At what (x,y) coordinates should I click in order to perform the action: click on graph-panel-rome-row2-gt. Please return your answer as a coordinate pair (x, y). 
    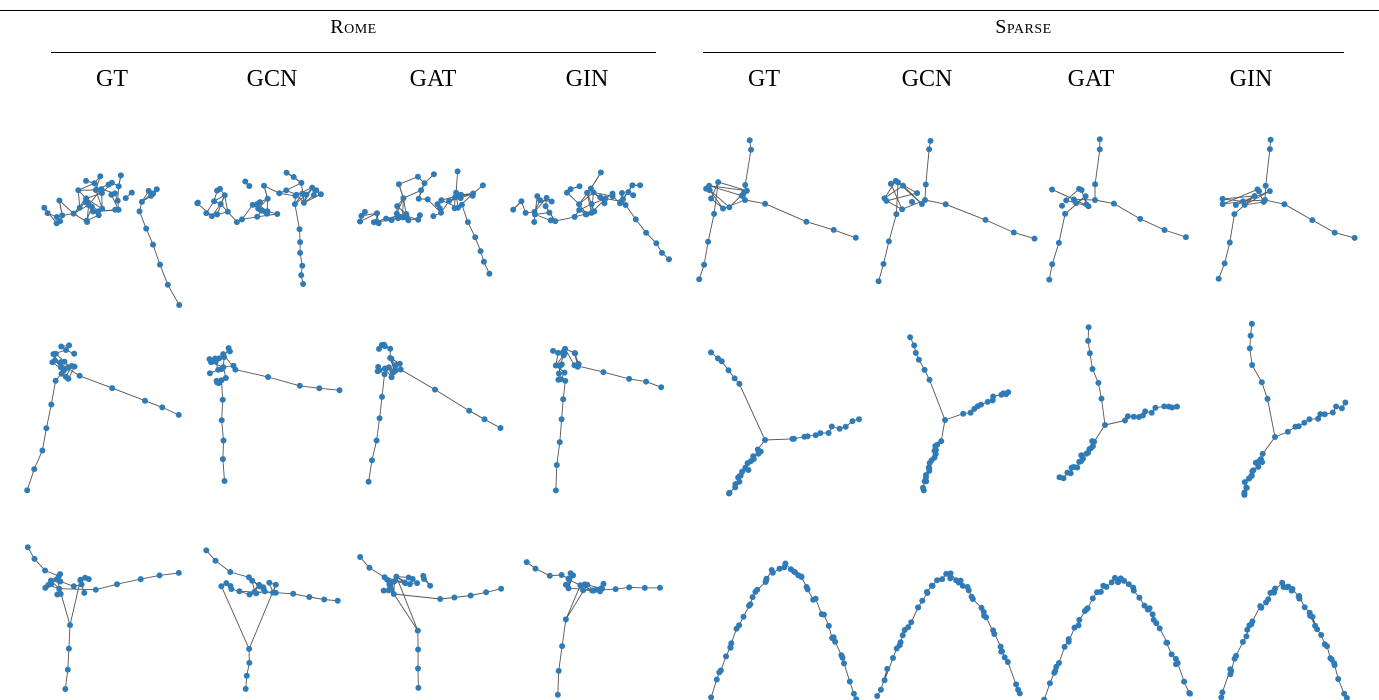
    Looking at the image, I should click on (103, 418).